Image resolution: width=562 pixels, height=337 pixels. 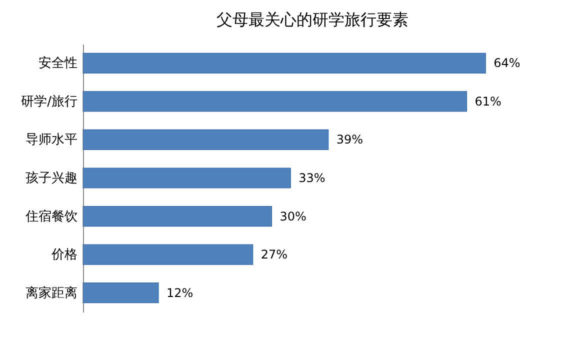 I want to click on y-tick-label: 孩子兴趣, so click(x=52, y=178).